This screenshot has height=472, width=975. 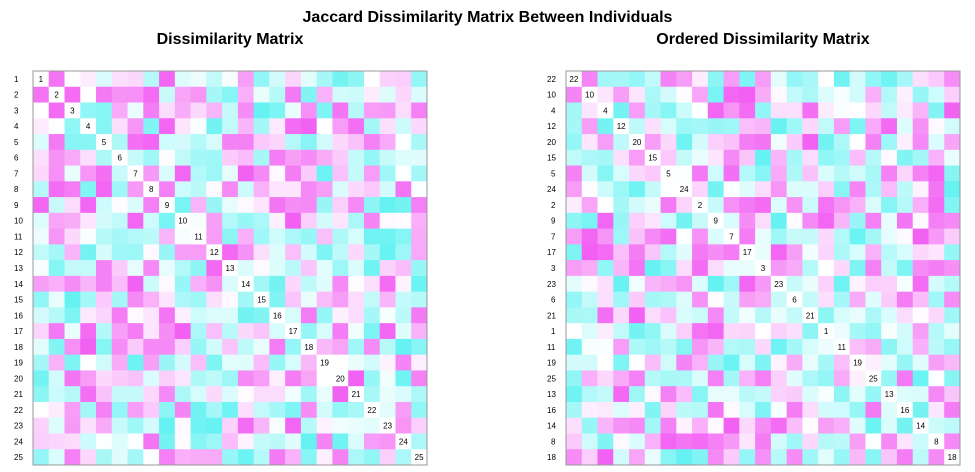 I want to click on row-label: 7, so click(x=553, y=236).